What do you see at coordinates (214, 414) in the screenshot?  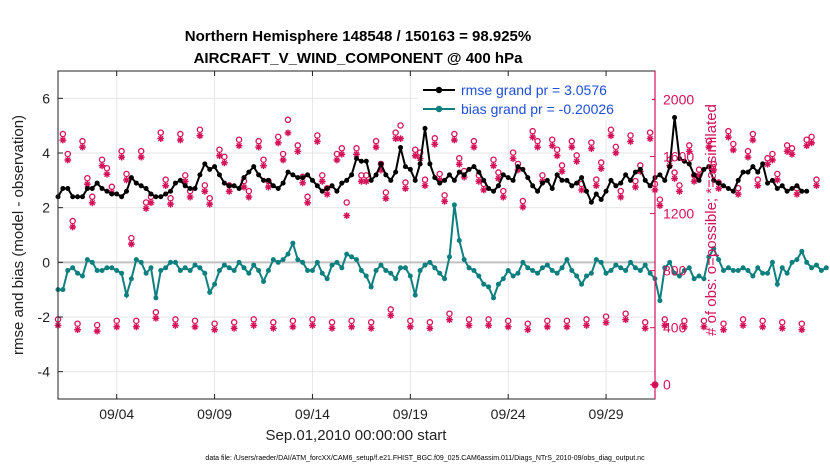 I see `x-tick-label: 09/09` at bounding box center [214, 414].